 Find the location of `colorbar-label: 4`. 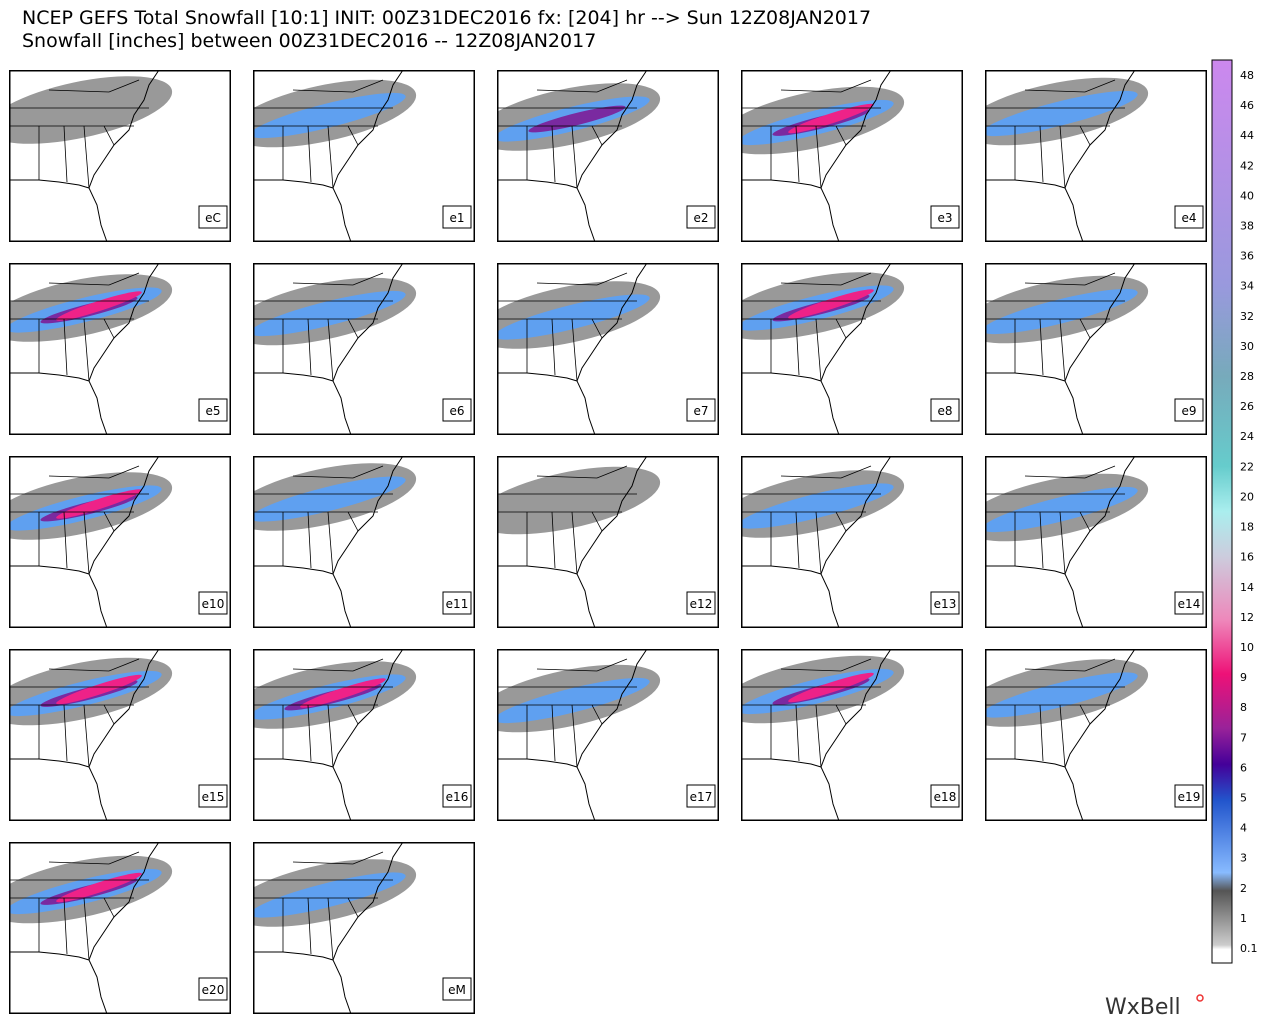

colorbar-label: 4 is located at coordinates (1243, 828).